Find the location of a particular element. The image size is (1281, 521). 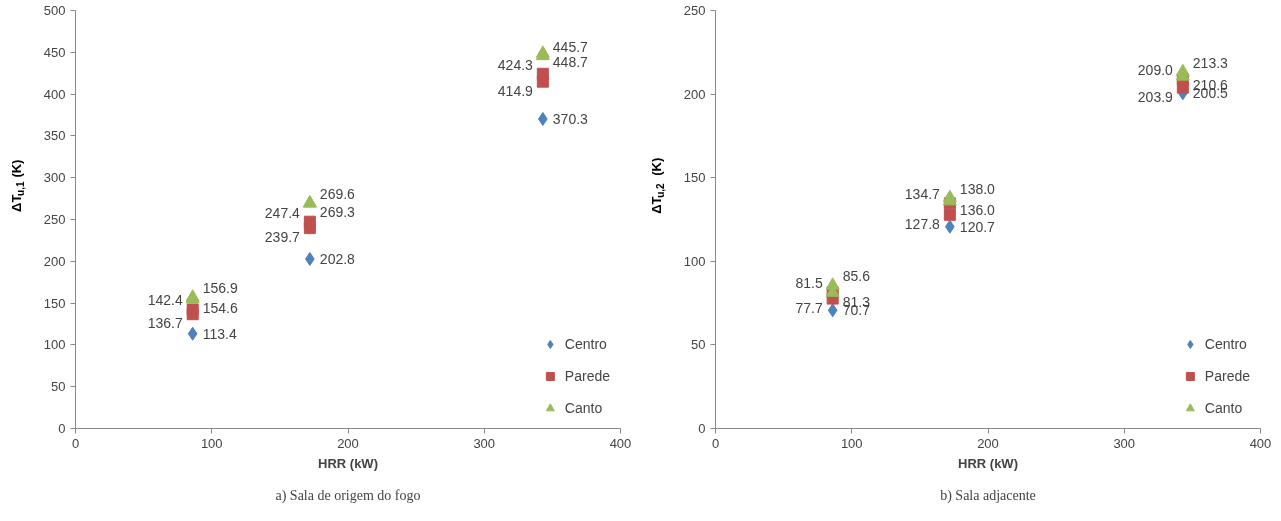

data-label: 445.7 is located at coordinates (570, 46).